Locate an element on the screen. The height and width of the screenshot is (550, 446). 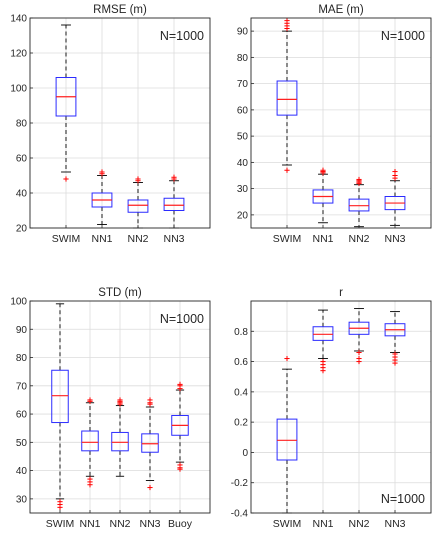
box-group-buoy is located at coordinates (180, 426).